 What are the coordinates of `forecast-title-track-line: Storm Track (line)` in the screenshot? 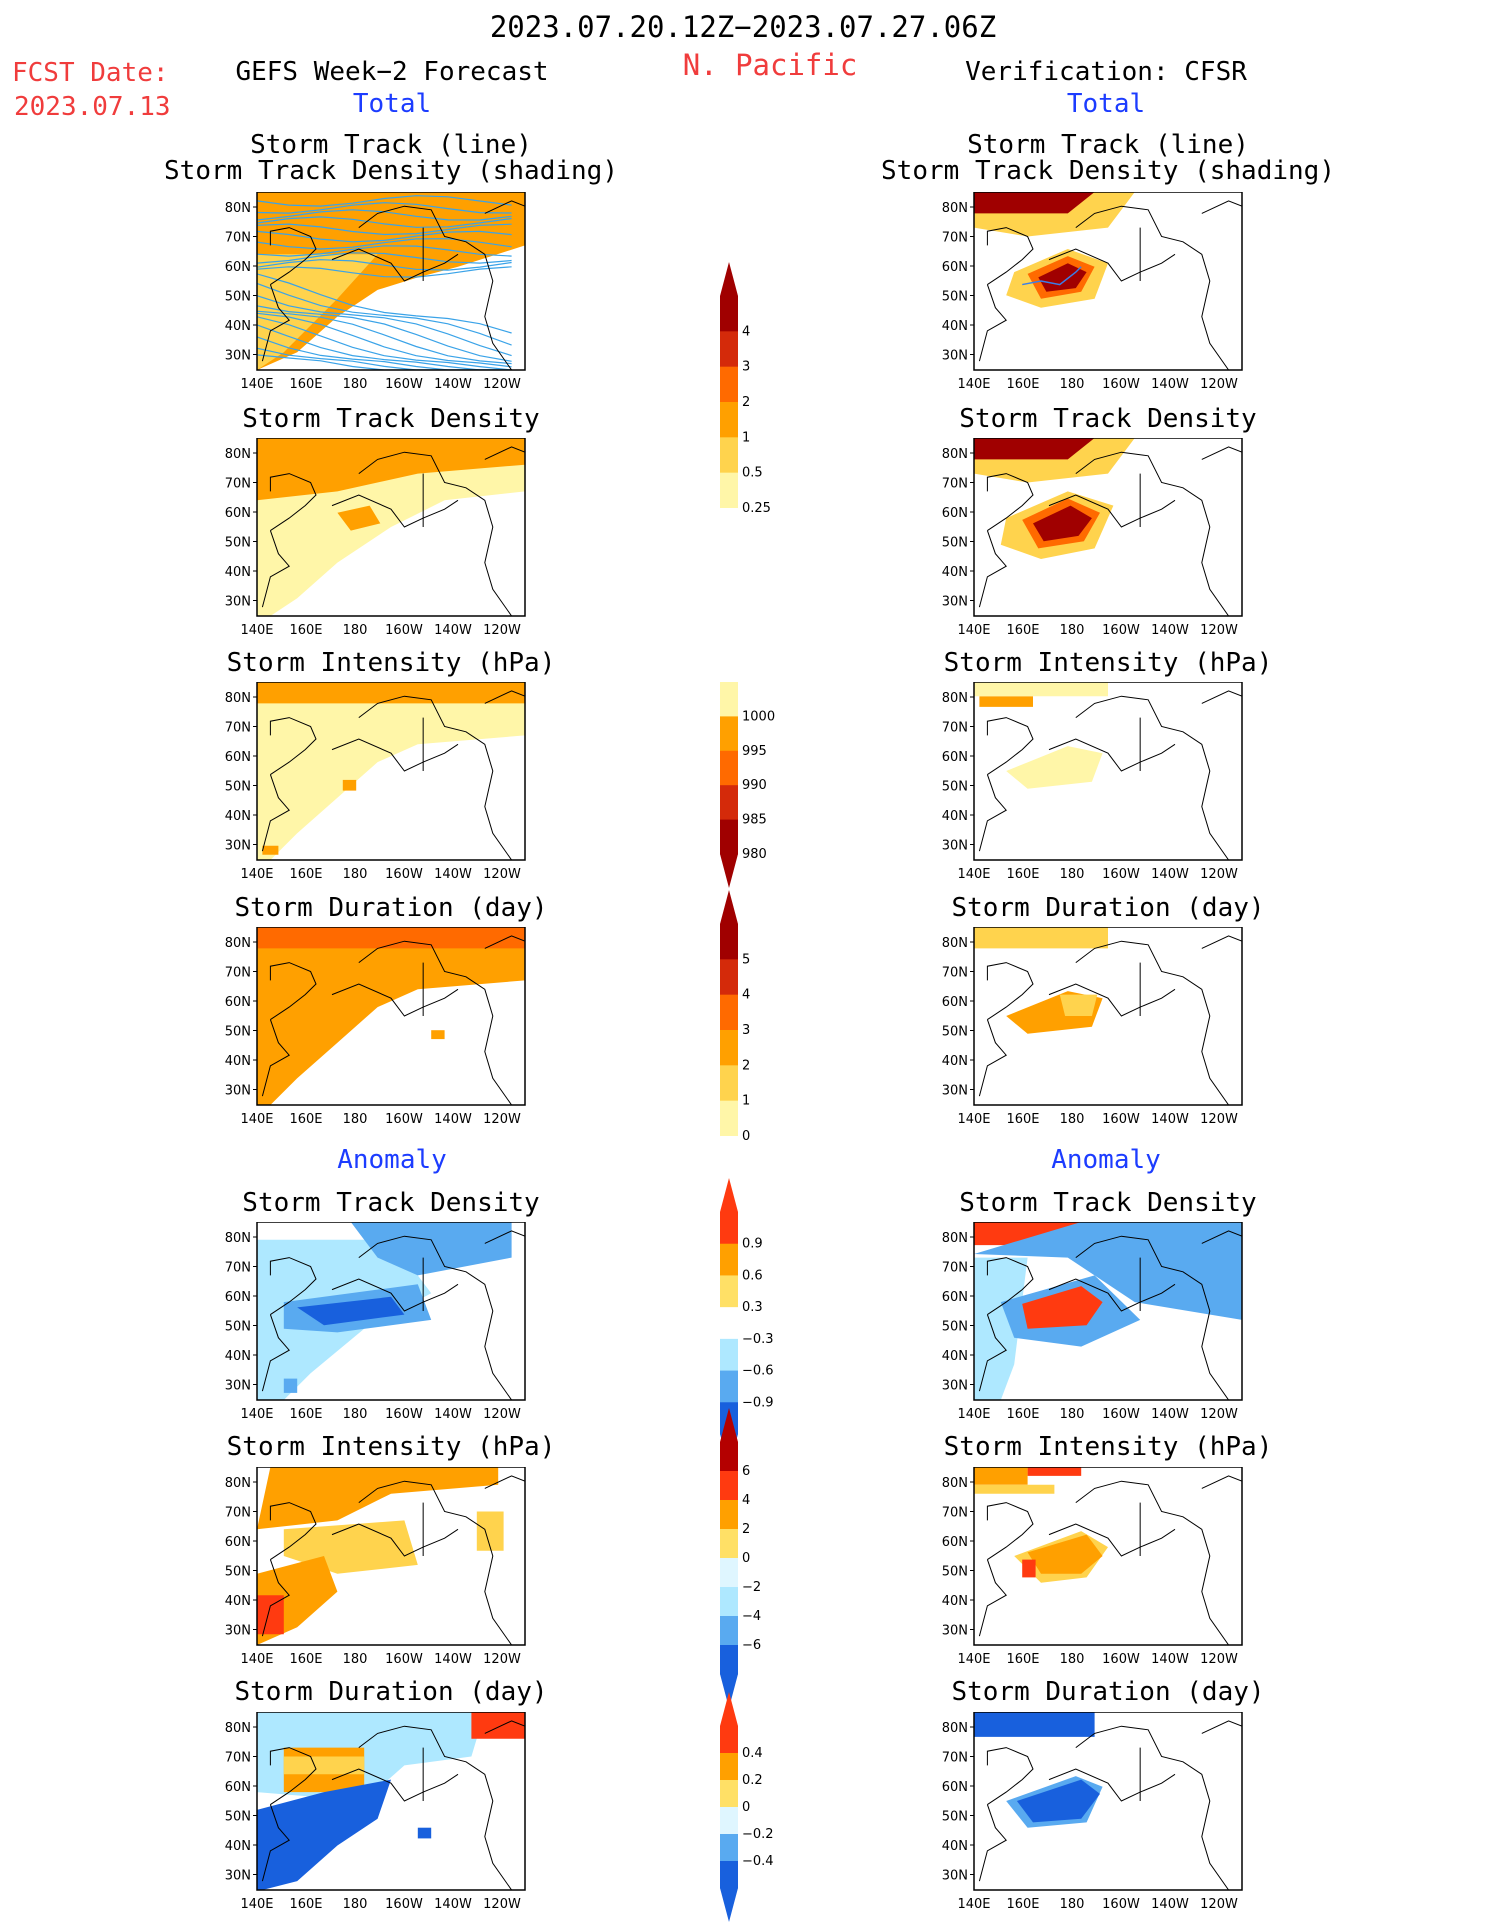 It's located at (391, 145).